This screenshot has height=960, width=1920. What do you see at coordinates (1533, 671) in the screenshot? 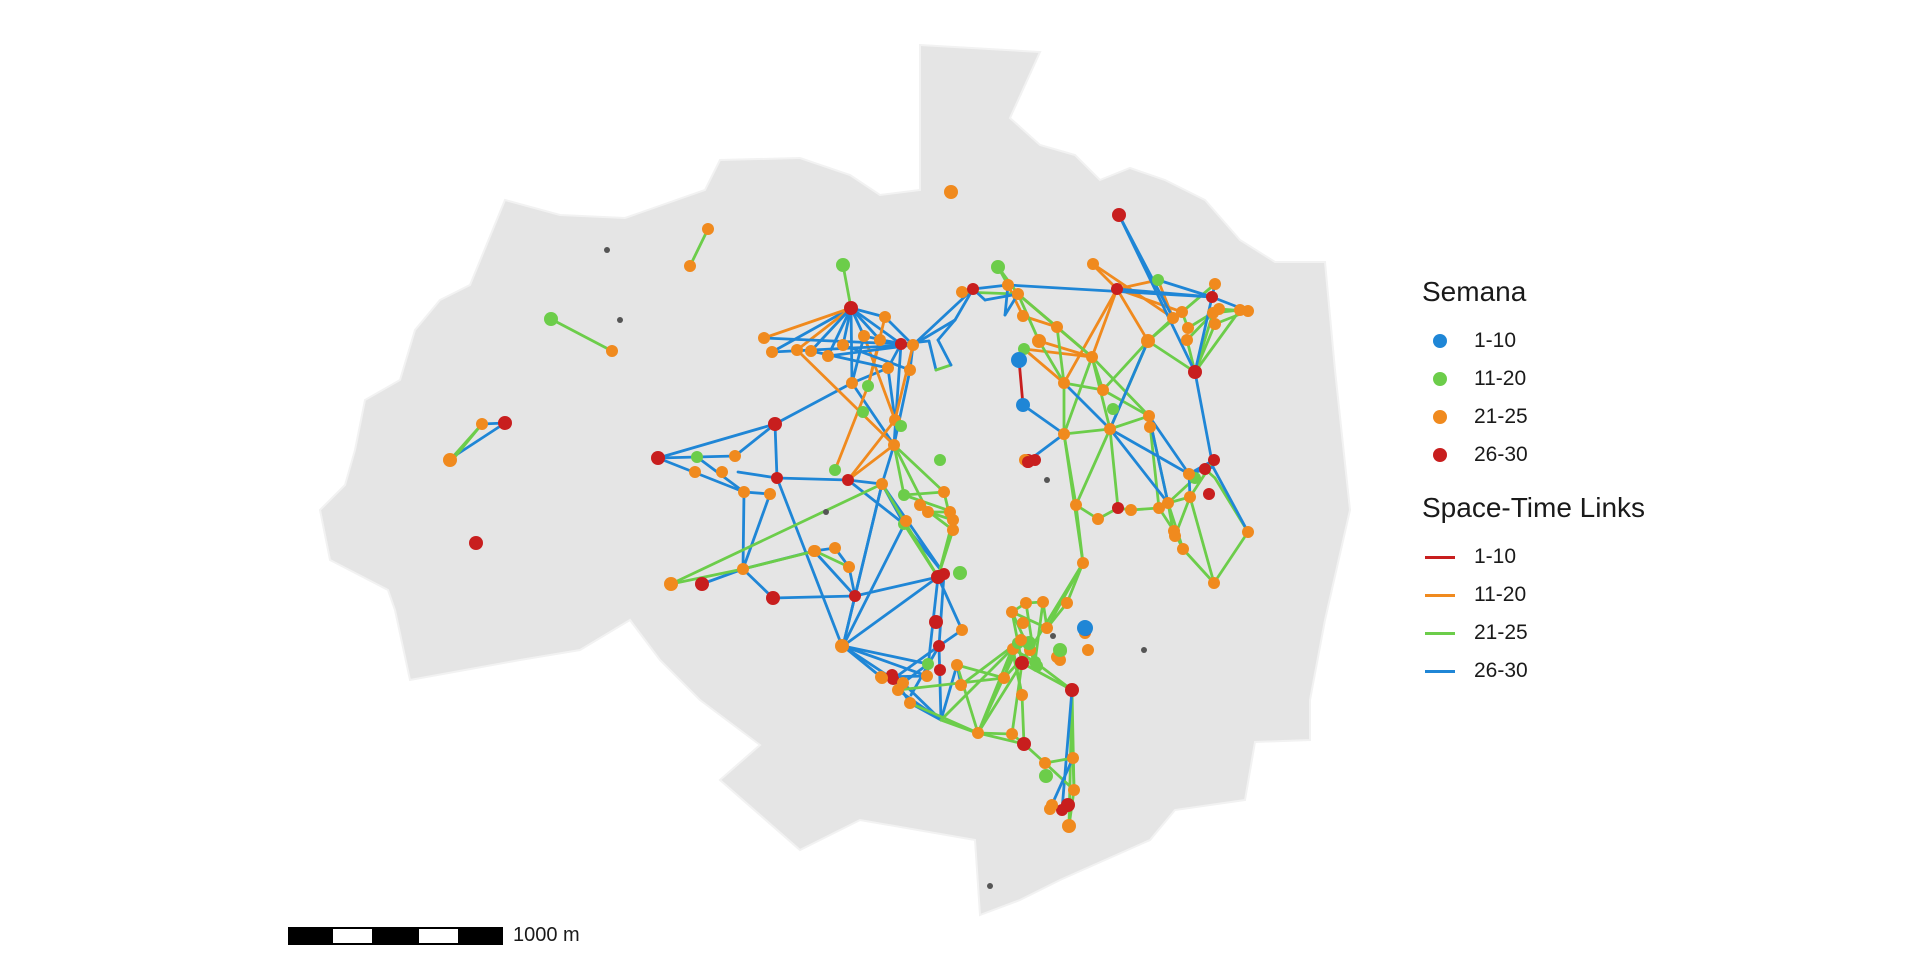
I see `link-legend-item: 26-30` at bounding box center [1533, 671].